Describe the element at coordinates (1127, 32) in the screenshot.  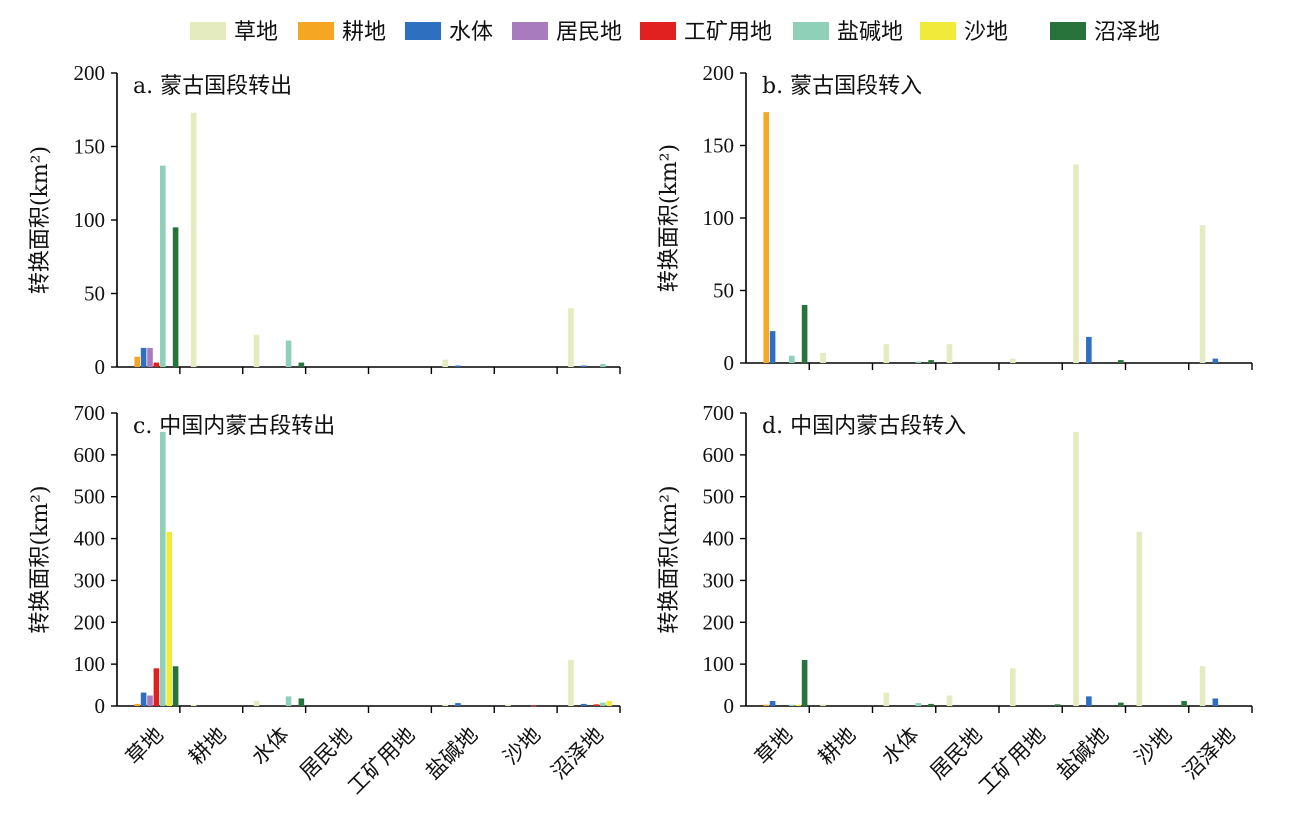
I see `legend-label: 沼泽地` at that location.